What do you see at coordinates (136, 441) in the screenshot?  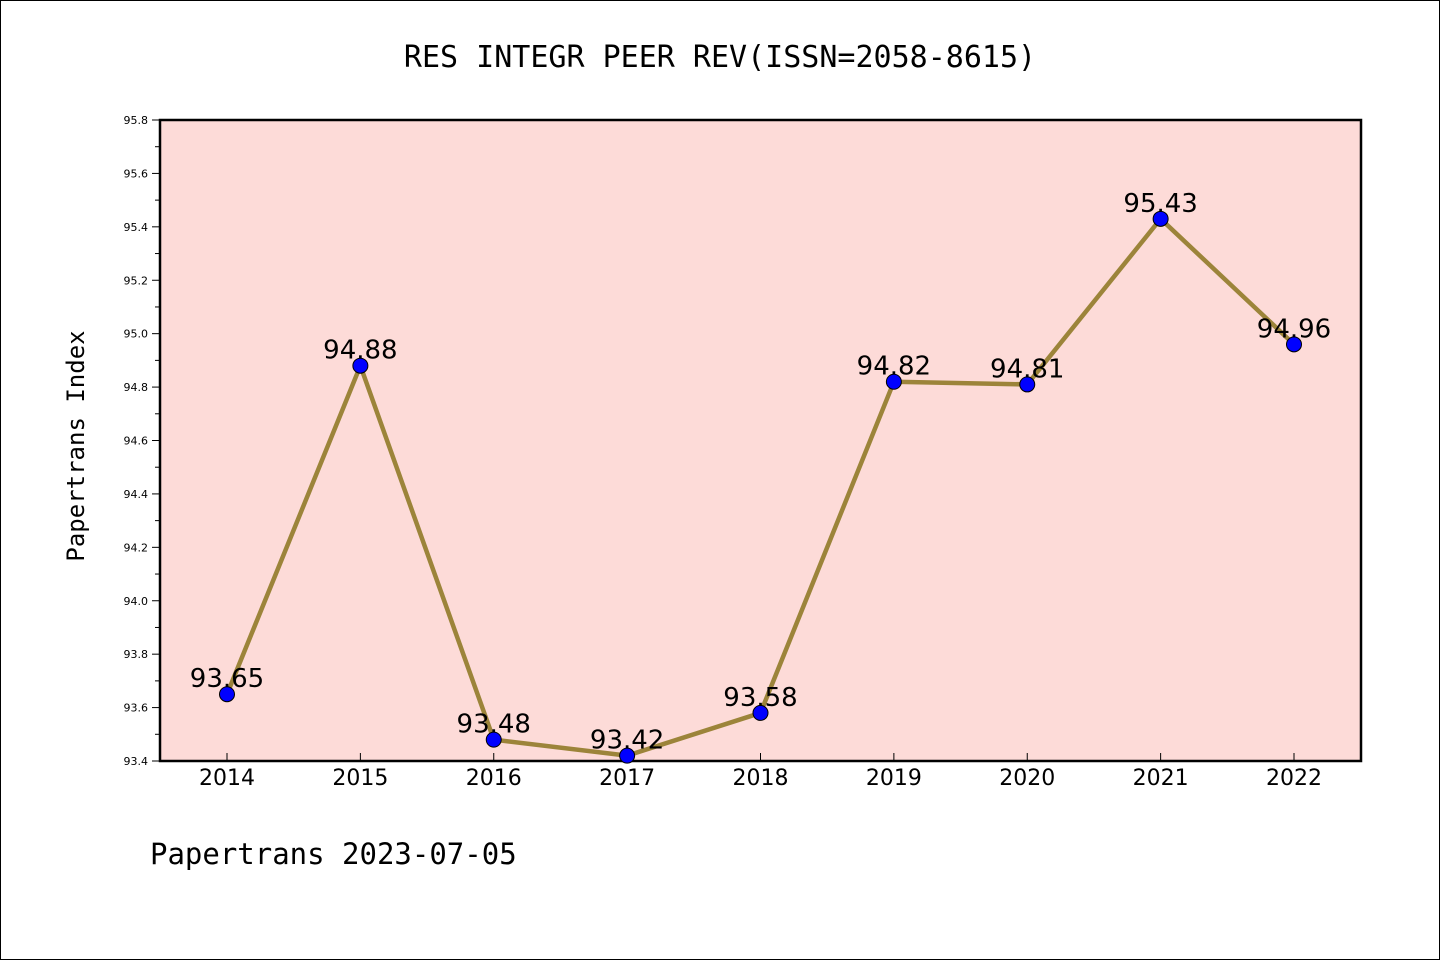 I see `y-tick-label: 94.6` at bounding box center [136, 441].